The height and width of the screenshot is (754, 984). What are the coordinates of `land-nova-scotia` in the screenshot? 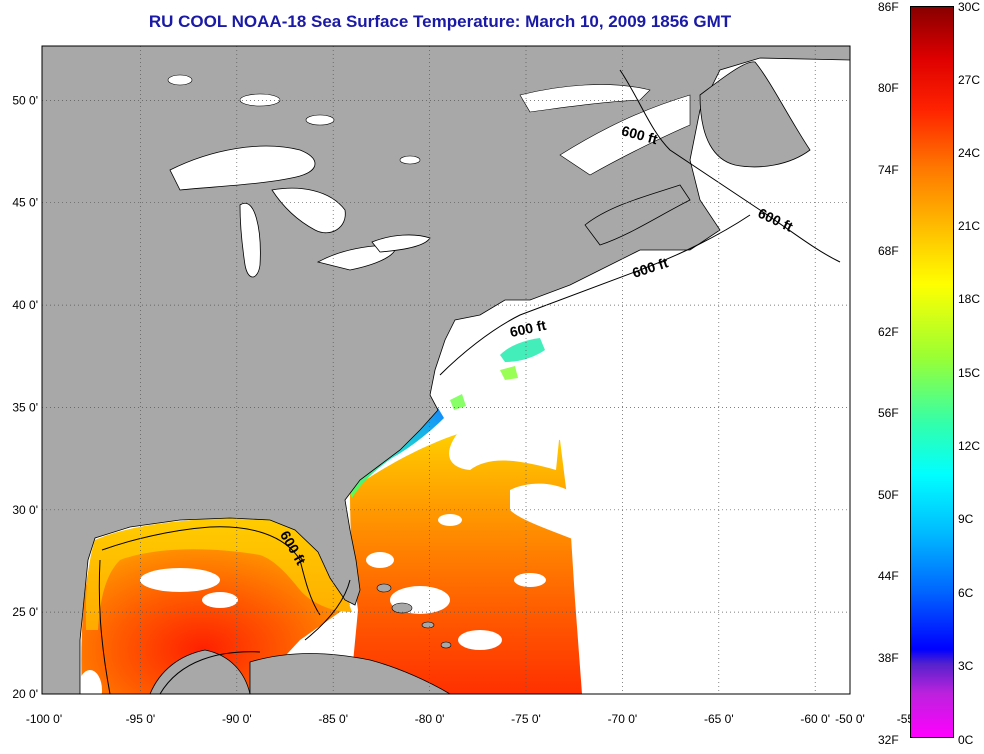 It's located at (637, 215).